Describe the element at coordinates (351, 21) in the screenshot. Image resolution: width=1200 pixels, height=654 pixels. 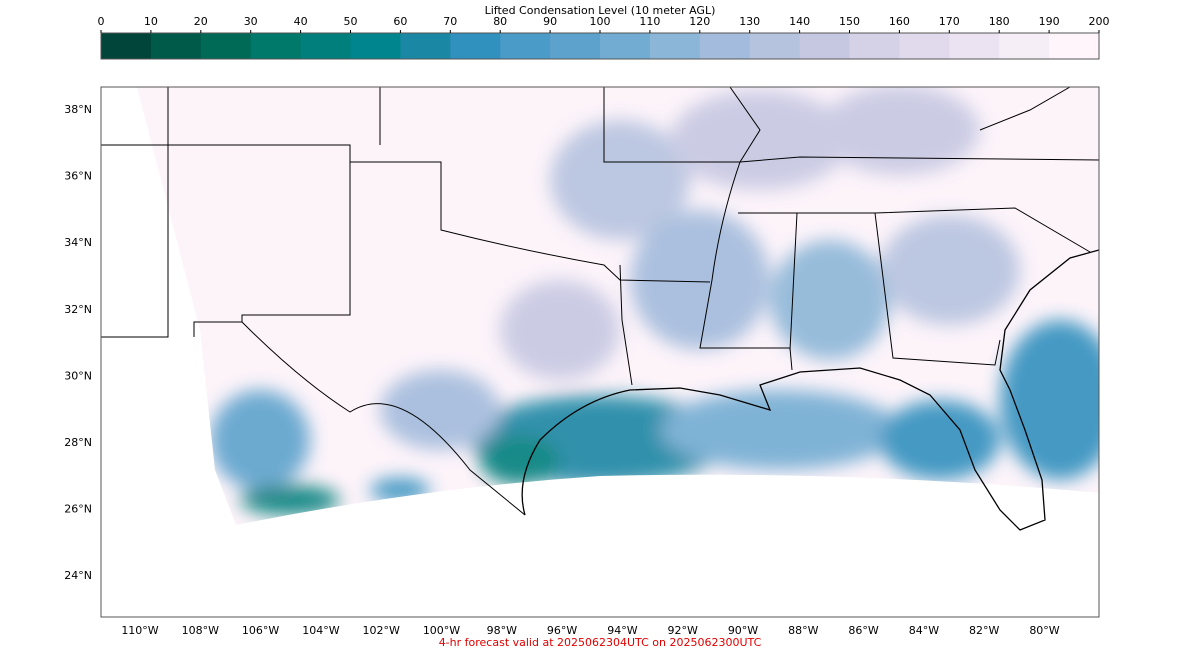
I see `colorbar-tick-label: 50` at that location.